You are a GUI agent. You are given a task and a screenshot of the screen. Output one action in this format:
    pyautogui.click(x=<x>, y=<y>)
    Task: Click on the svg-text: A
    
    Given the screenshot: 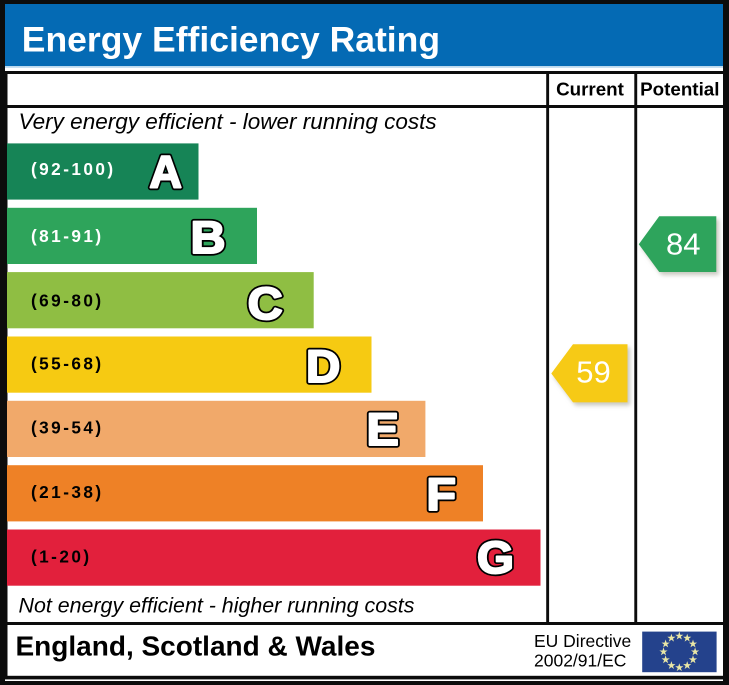 What is the action you would take?
    pyautogui.click(x=165, y=172)
    